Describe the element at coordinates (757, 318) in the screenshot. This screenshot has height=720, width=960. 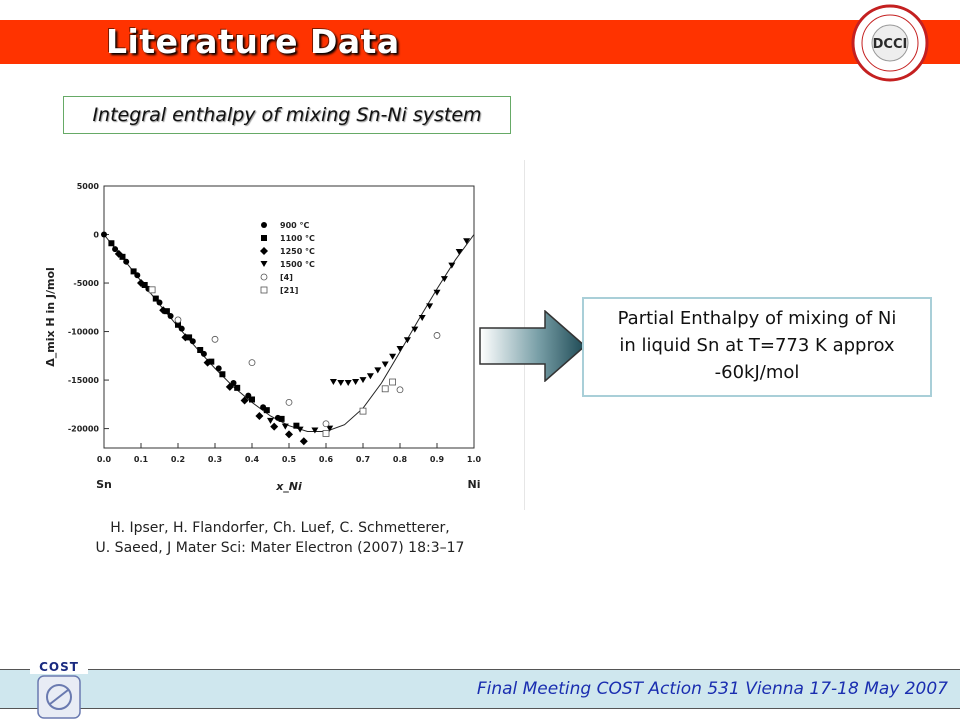
I see `note-line-1: Partial Enthalpy of mixing of Ni` at that location.